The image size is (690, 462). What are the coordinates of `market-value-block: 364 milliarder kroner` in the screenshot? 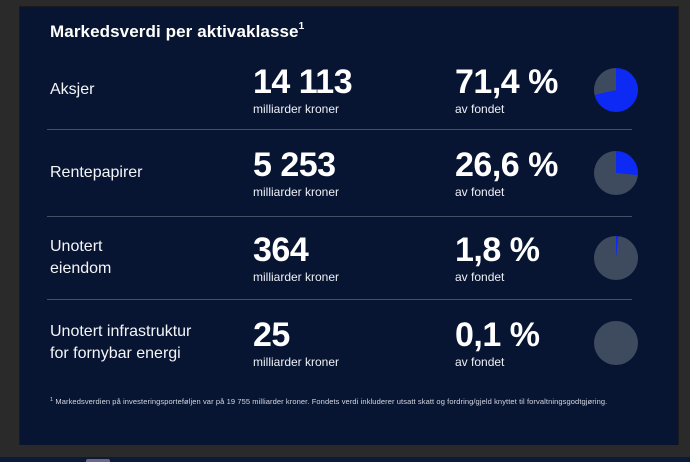 It's located at (354, 258).